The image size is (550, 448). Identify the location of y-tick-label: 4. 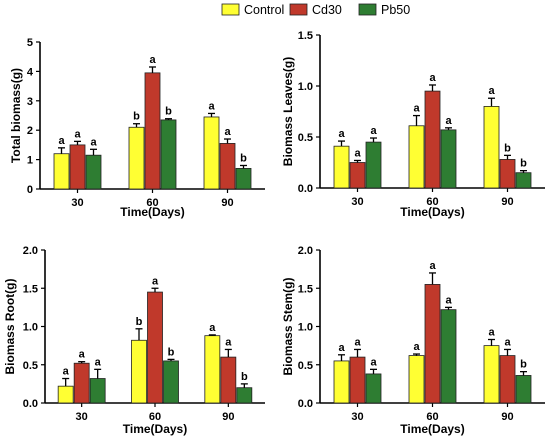
(30, 72).